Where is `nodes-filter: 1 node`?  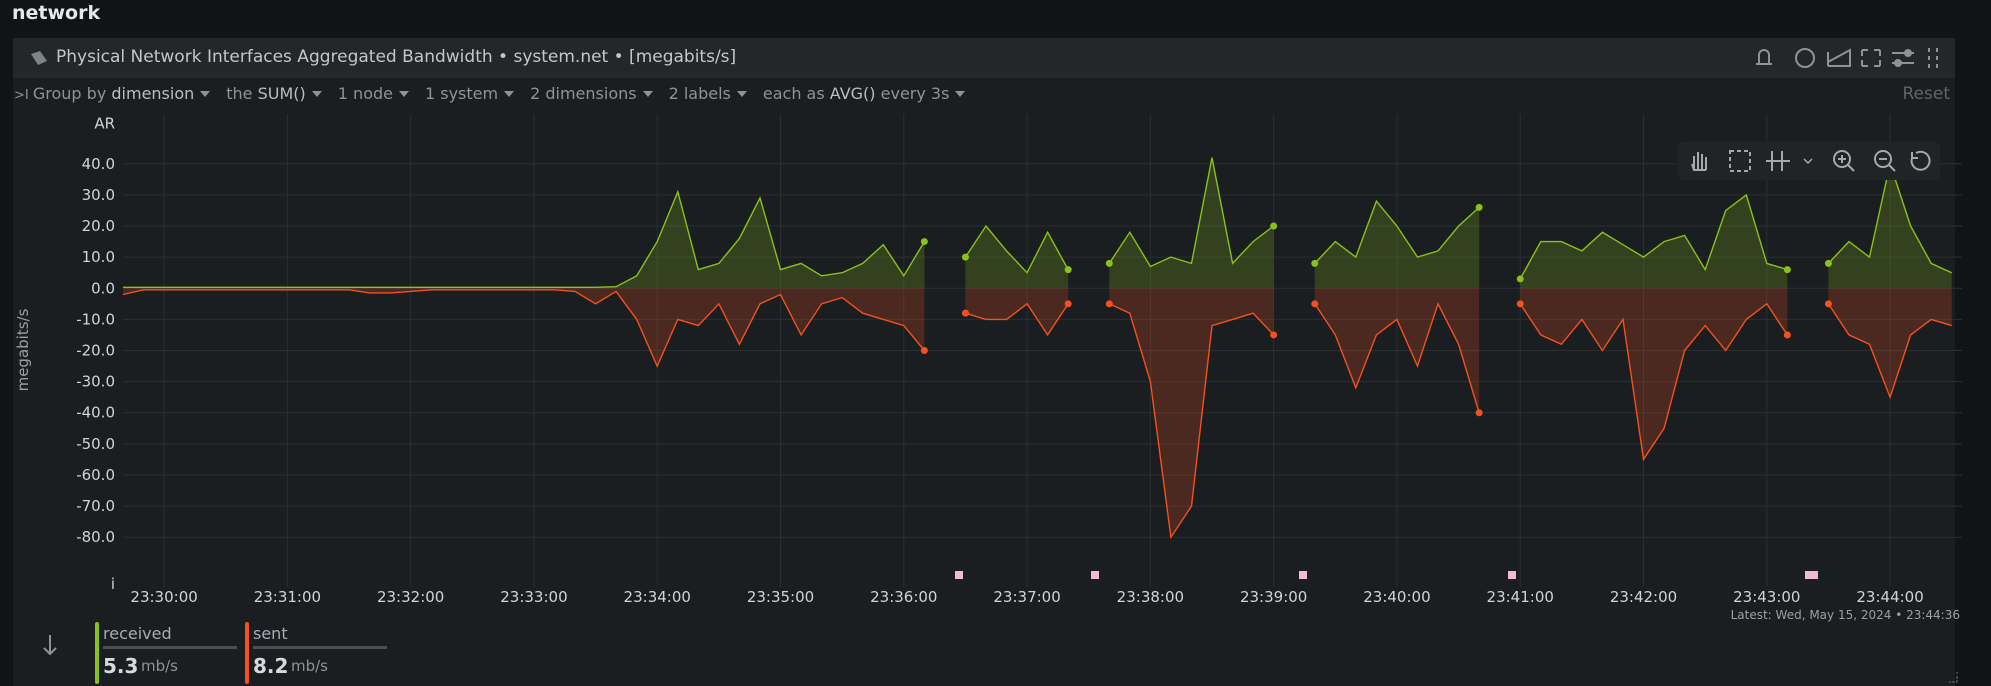 nodes-filter: 1 node is located at coordinates (365, 93).